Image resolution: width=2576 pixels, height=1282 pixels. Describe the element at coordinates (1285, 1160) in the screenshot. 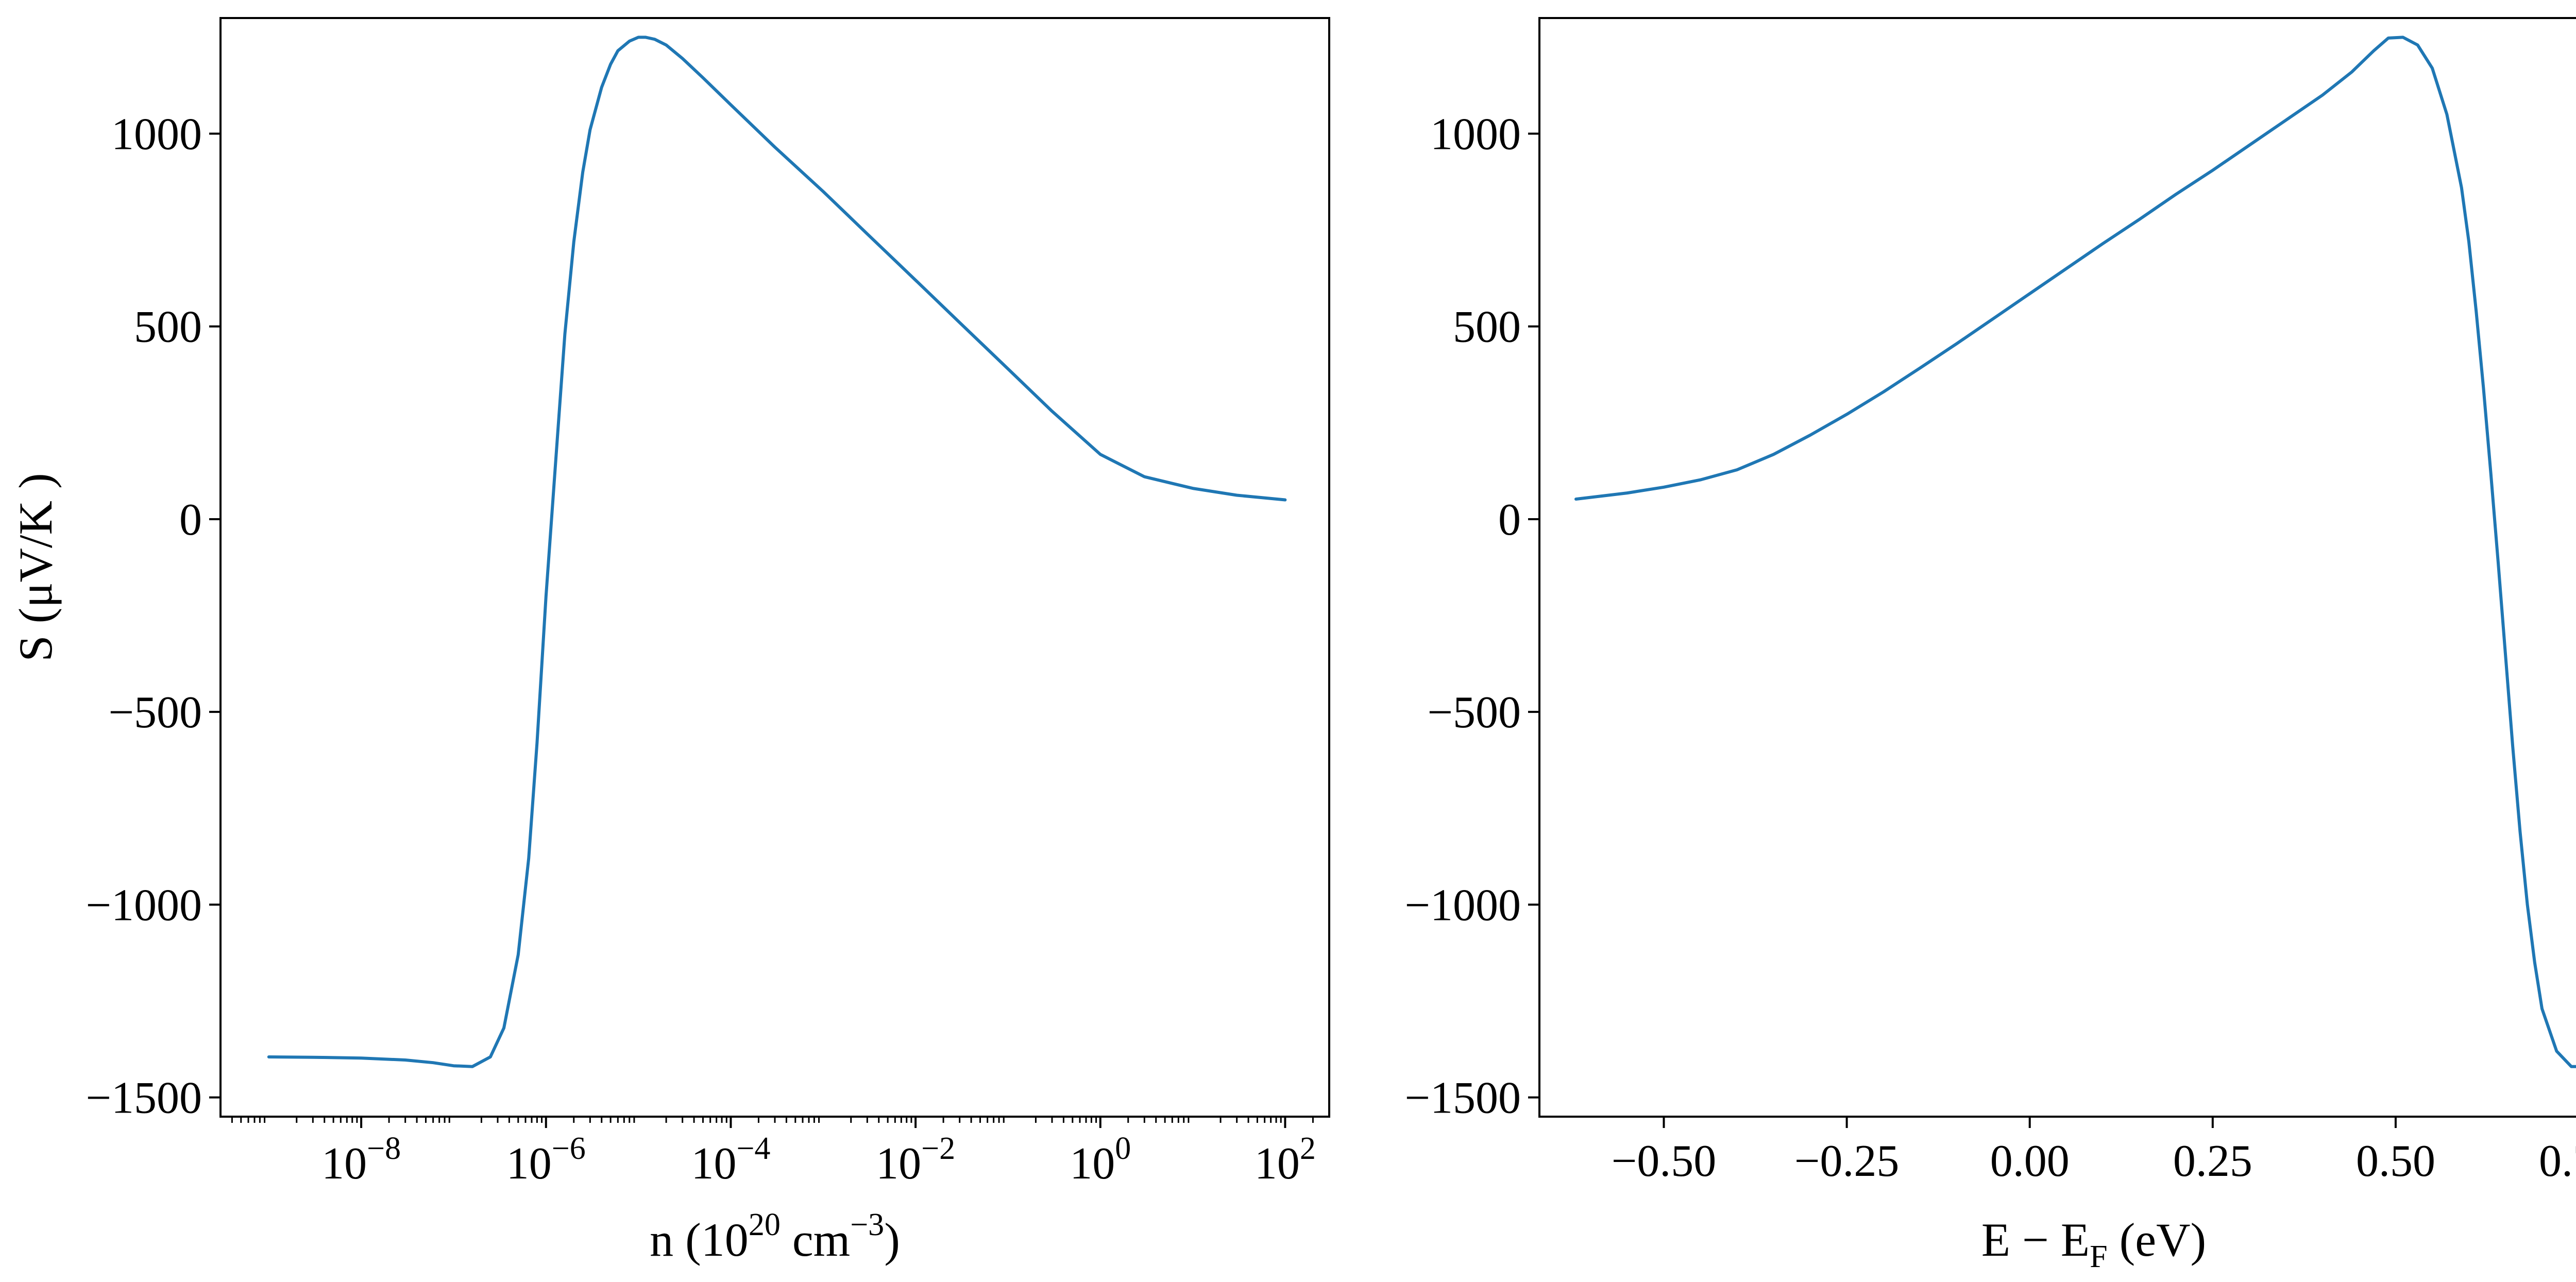

I see `x-tick-label: 10²` at that location.